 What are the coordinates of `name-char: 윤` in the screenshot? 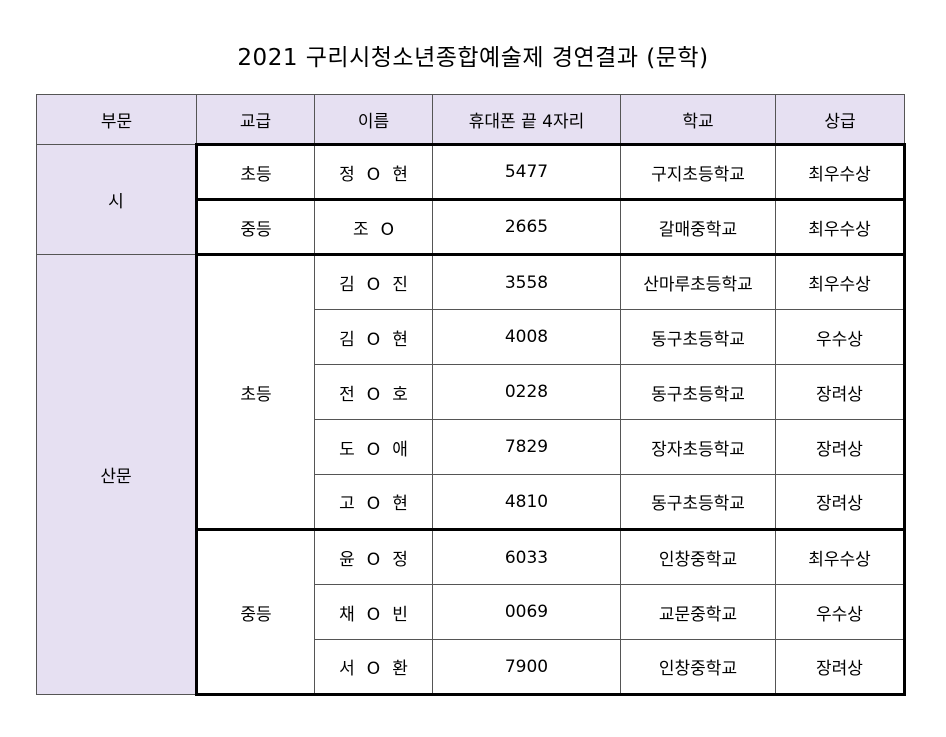 It's located at (347, 560).